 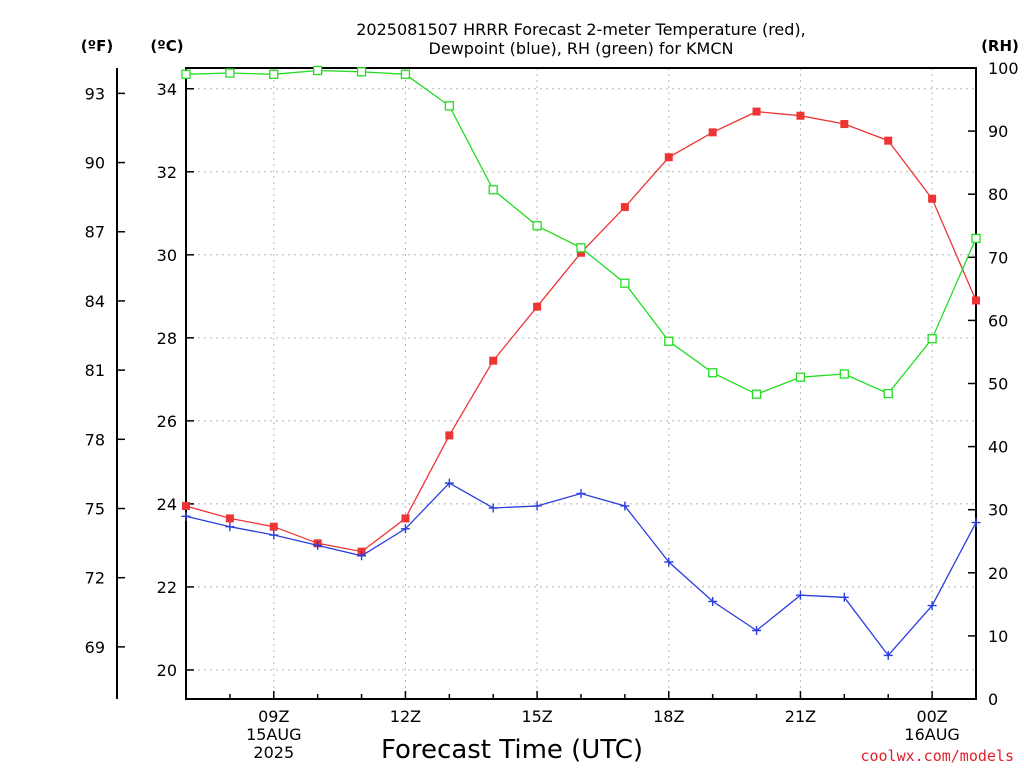 What do you see at coordinates (668, 716) in the screenshot?
I see `x-tick-label: 18Z` at bounding box center [668, 716].